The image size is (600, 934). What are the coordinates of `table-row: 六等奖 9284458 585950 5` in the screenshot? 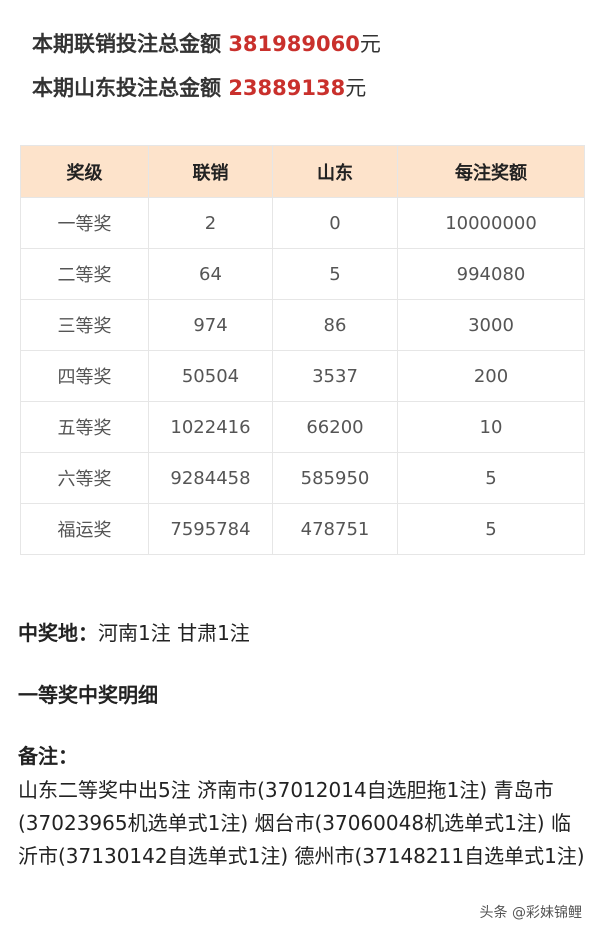 It's located at (302, 478).